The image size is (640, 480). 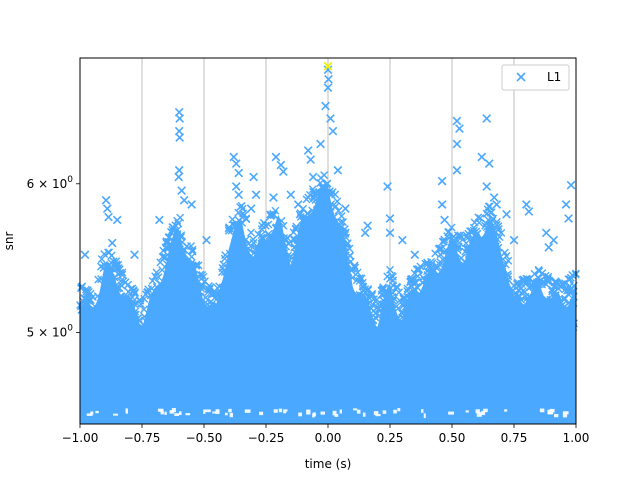 I want to click on x-tick-label-4: 0.00, so click(x=328, y=438).